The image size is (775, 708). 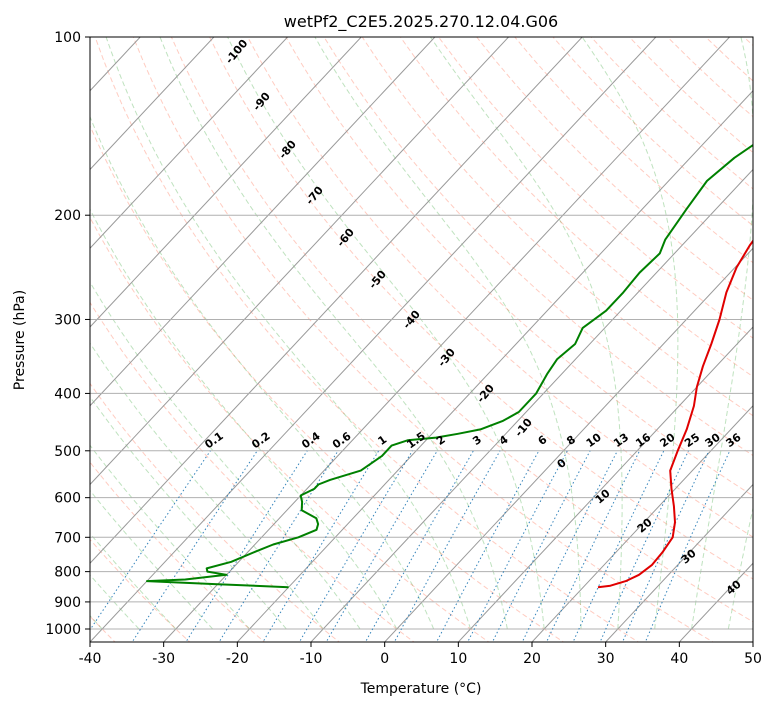 I want to click on x-tick-label: 40, so click(x=679, y=659).